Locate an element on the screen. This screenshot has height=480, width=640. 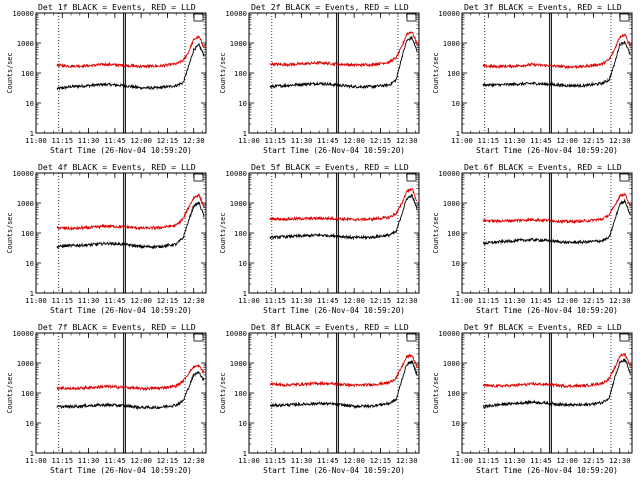
chart-title: Det 5f BLACK = Events, RED = LLD is located at coordinates (330, 167).